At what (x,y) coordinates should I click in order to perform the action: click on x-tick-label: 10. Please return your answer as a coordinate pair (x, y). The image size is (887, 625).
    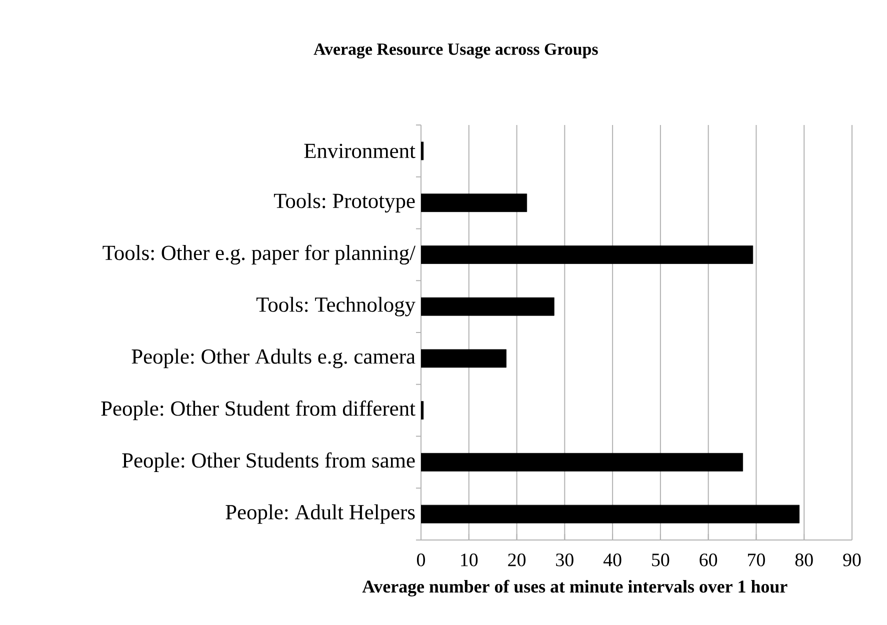
    Looking at the image, I should click on (469, 560).